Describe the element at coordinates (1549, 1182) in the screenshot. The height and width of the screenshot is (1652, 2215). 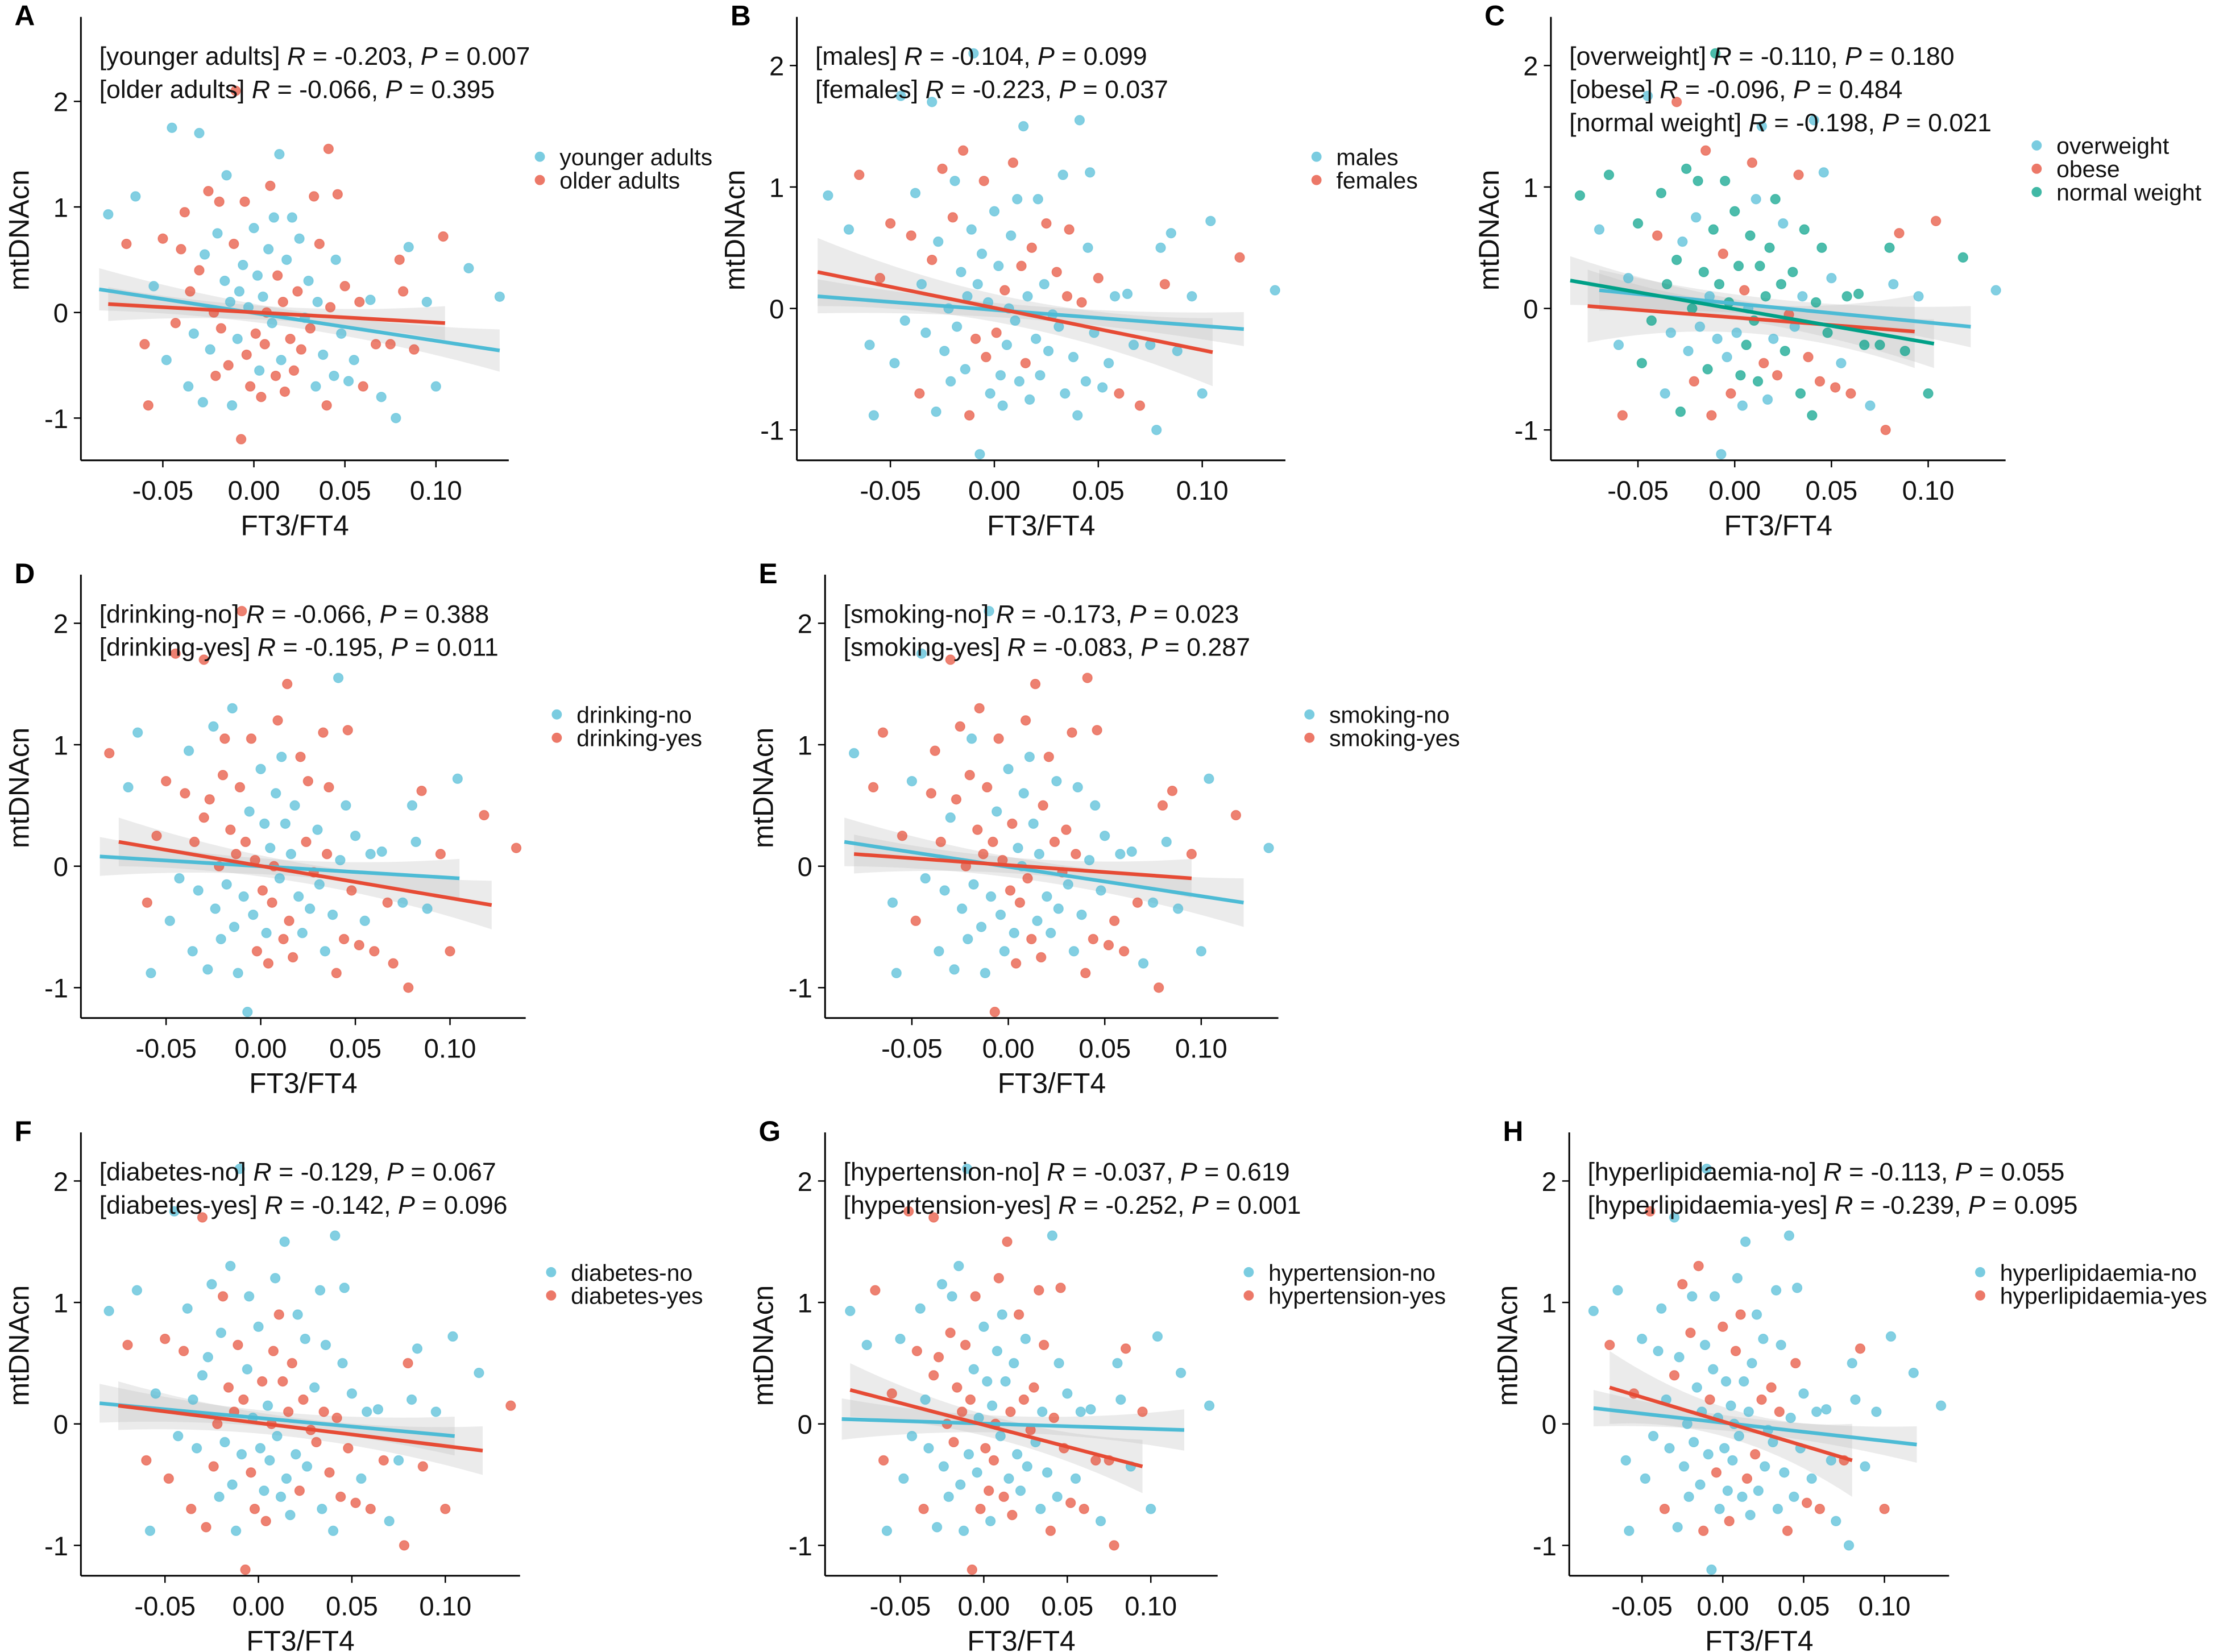
I see `y-tick-label: 2` at that location.